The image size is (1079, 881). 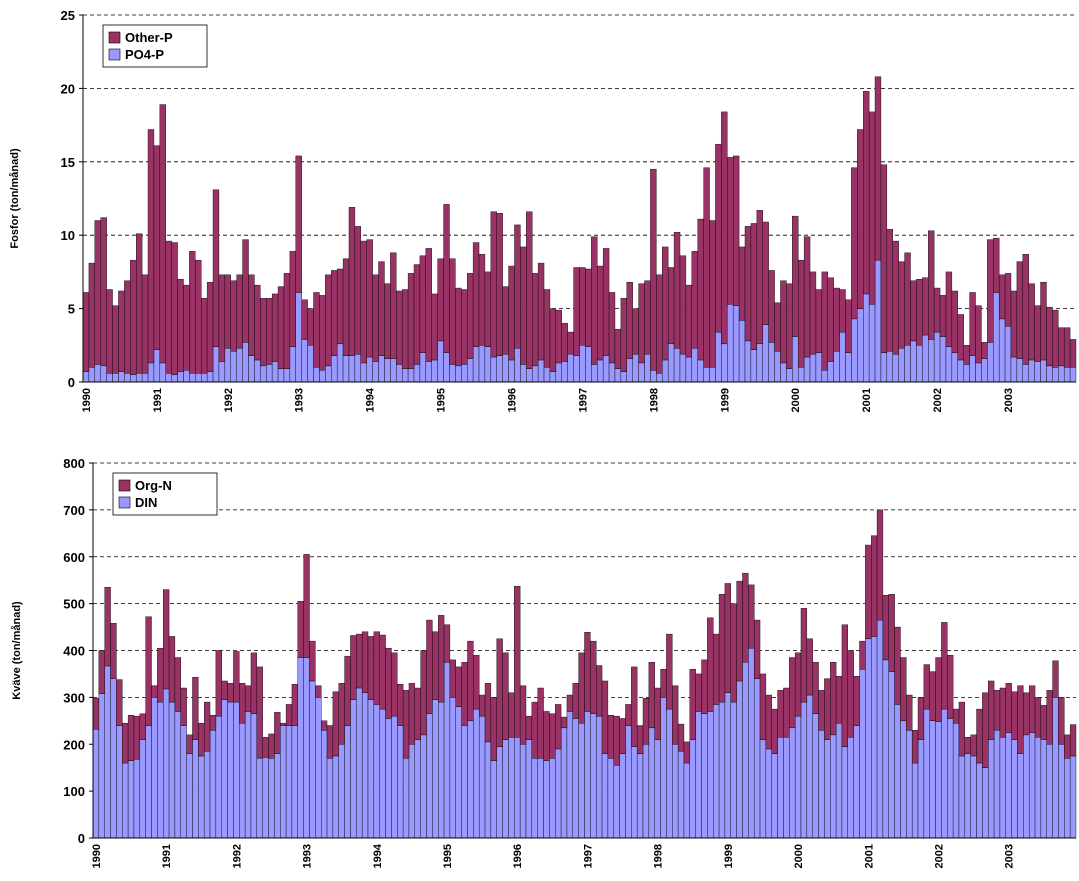 I want to click on y-tick-label: 300, so click(x=74, y=697).